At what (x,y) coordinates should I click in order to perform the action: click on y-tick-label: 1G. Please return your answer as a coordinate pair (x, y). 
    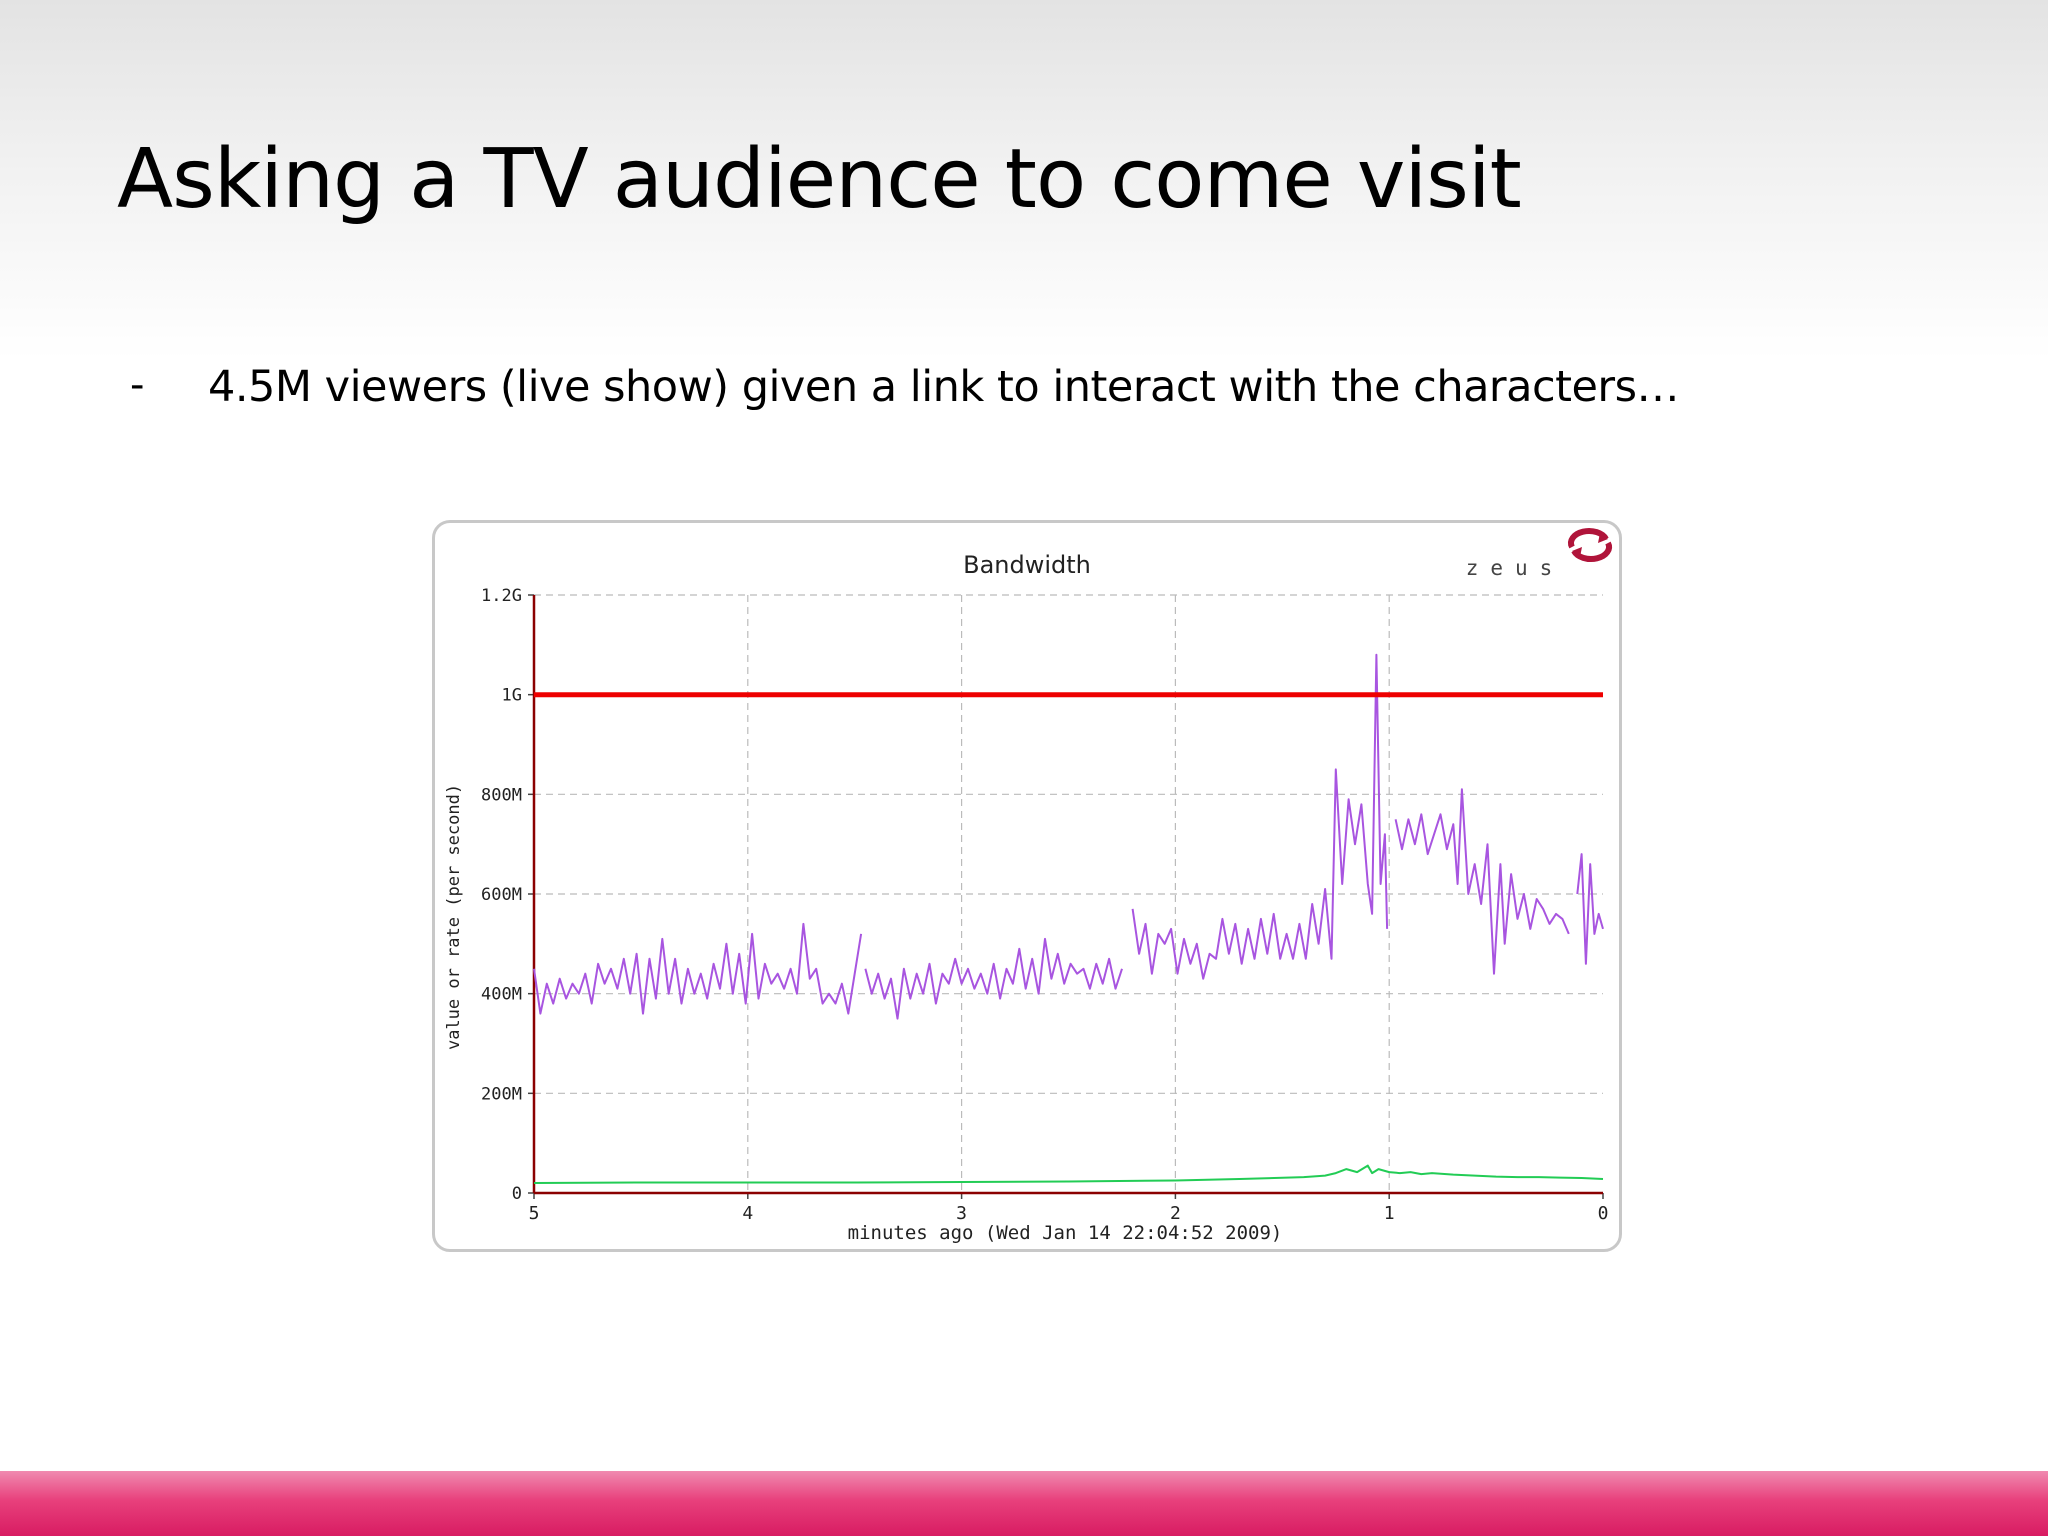
    Looking at the image, I should click on (512, 696).